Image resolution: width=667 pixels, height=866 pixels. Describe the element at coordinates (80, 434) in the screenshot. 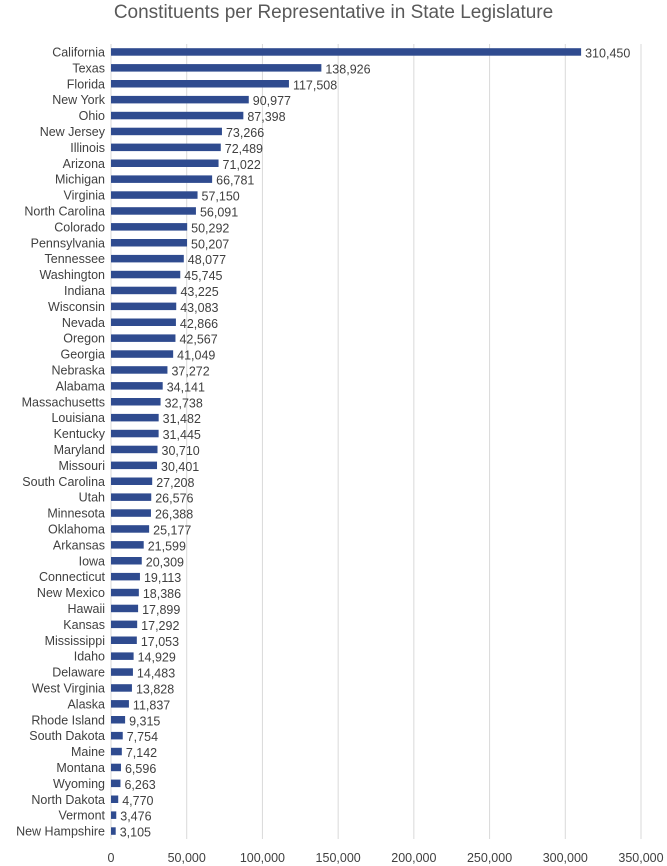

I see `category-label: Kentucky` at that location.